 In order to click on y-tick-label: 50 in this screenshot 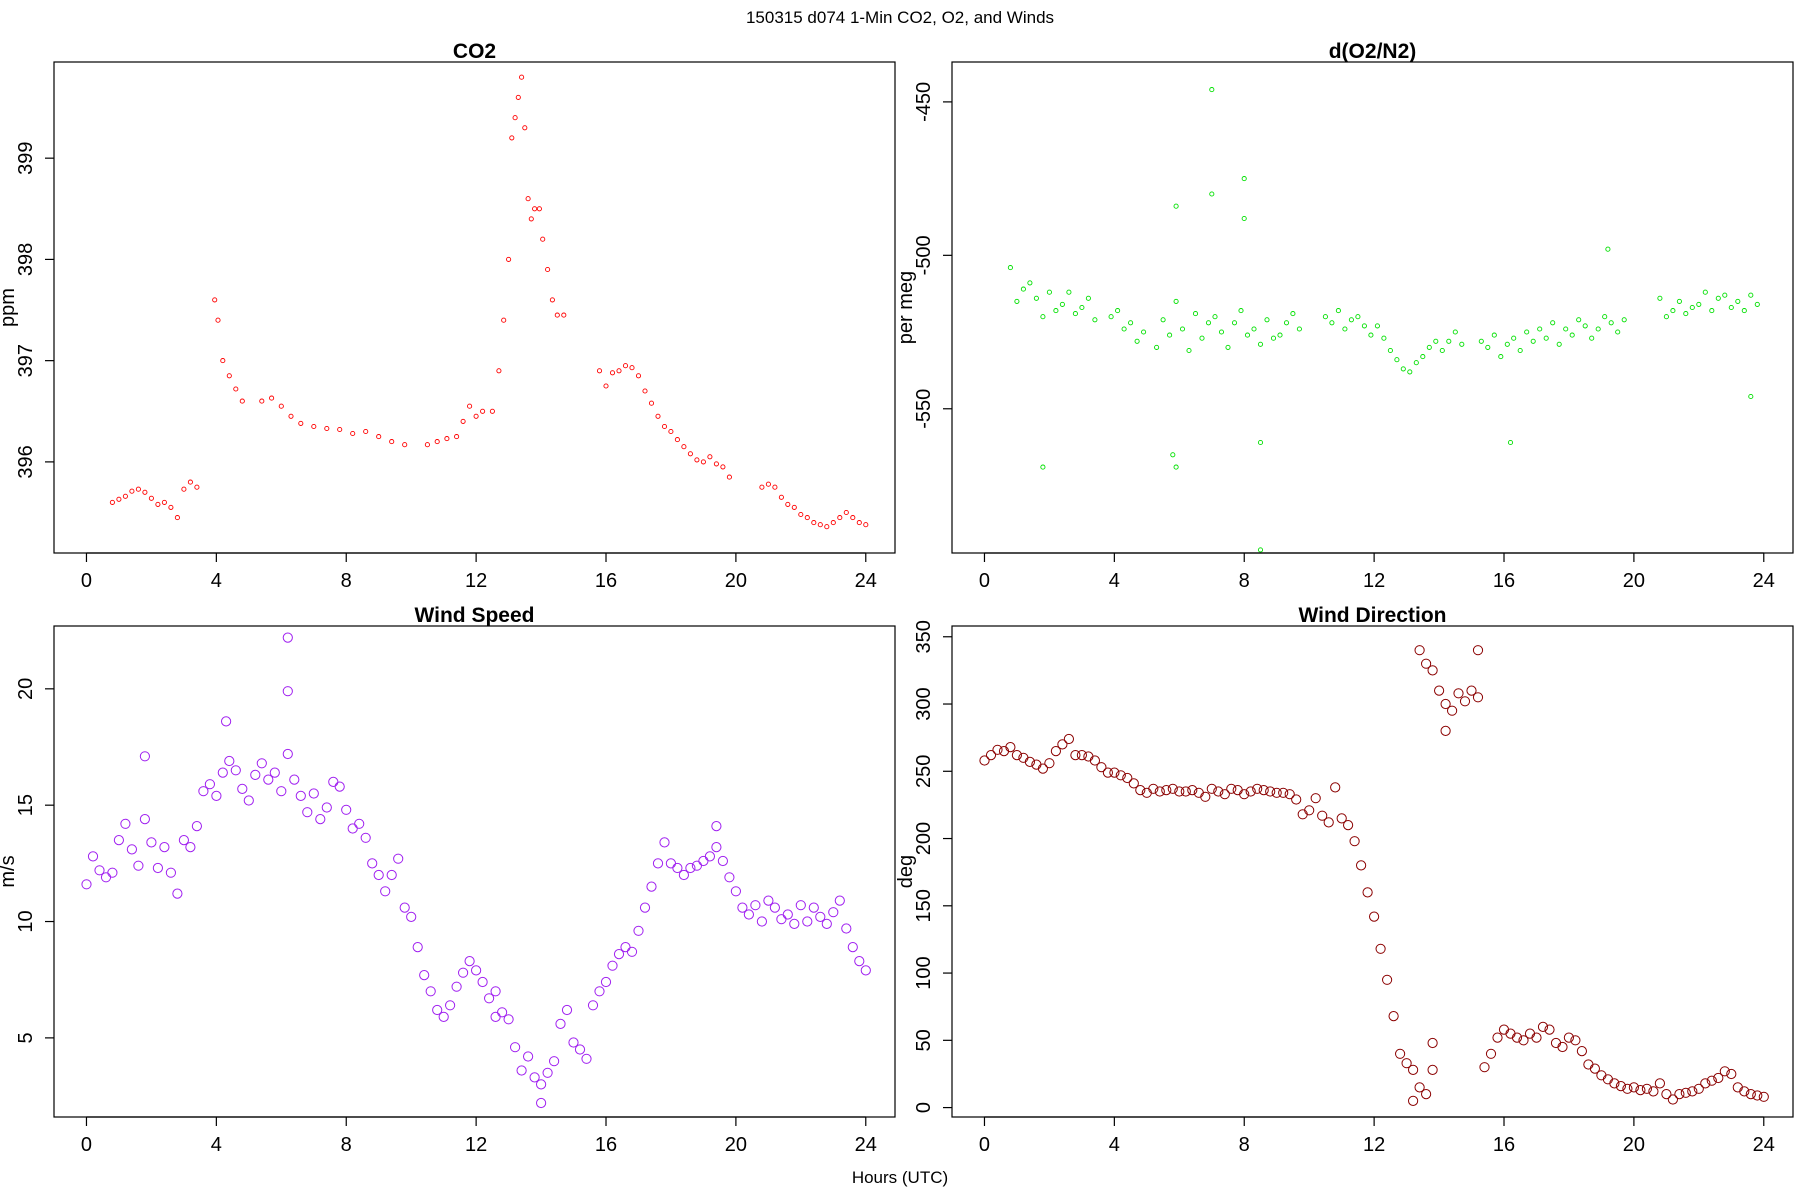, I will do `click(924, 1040)`.